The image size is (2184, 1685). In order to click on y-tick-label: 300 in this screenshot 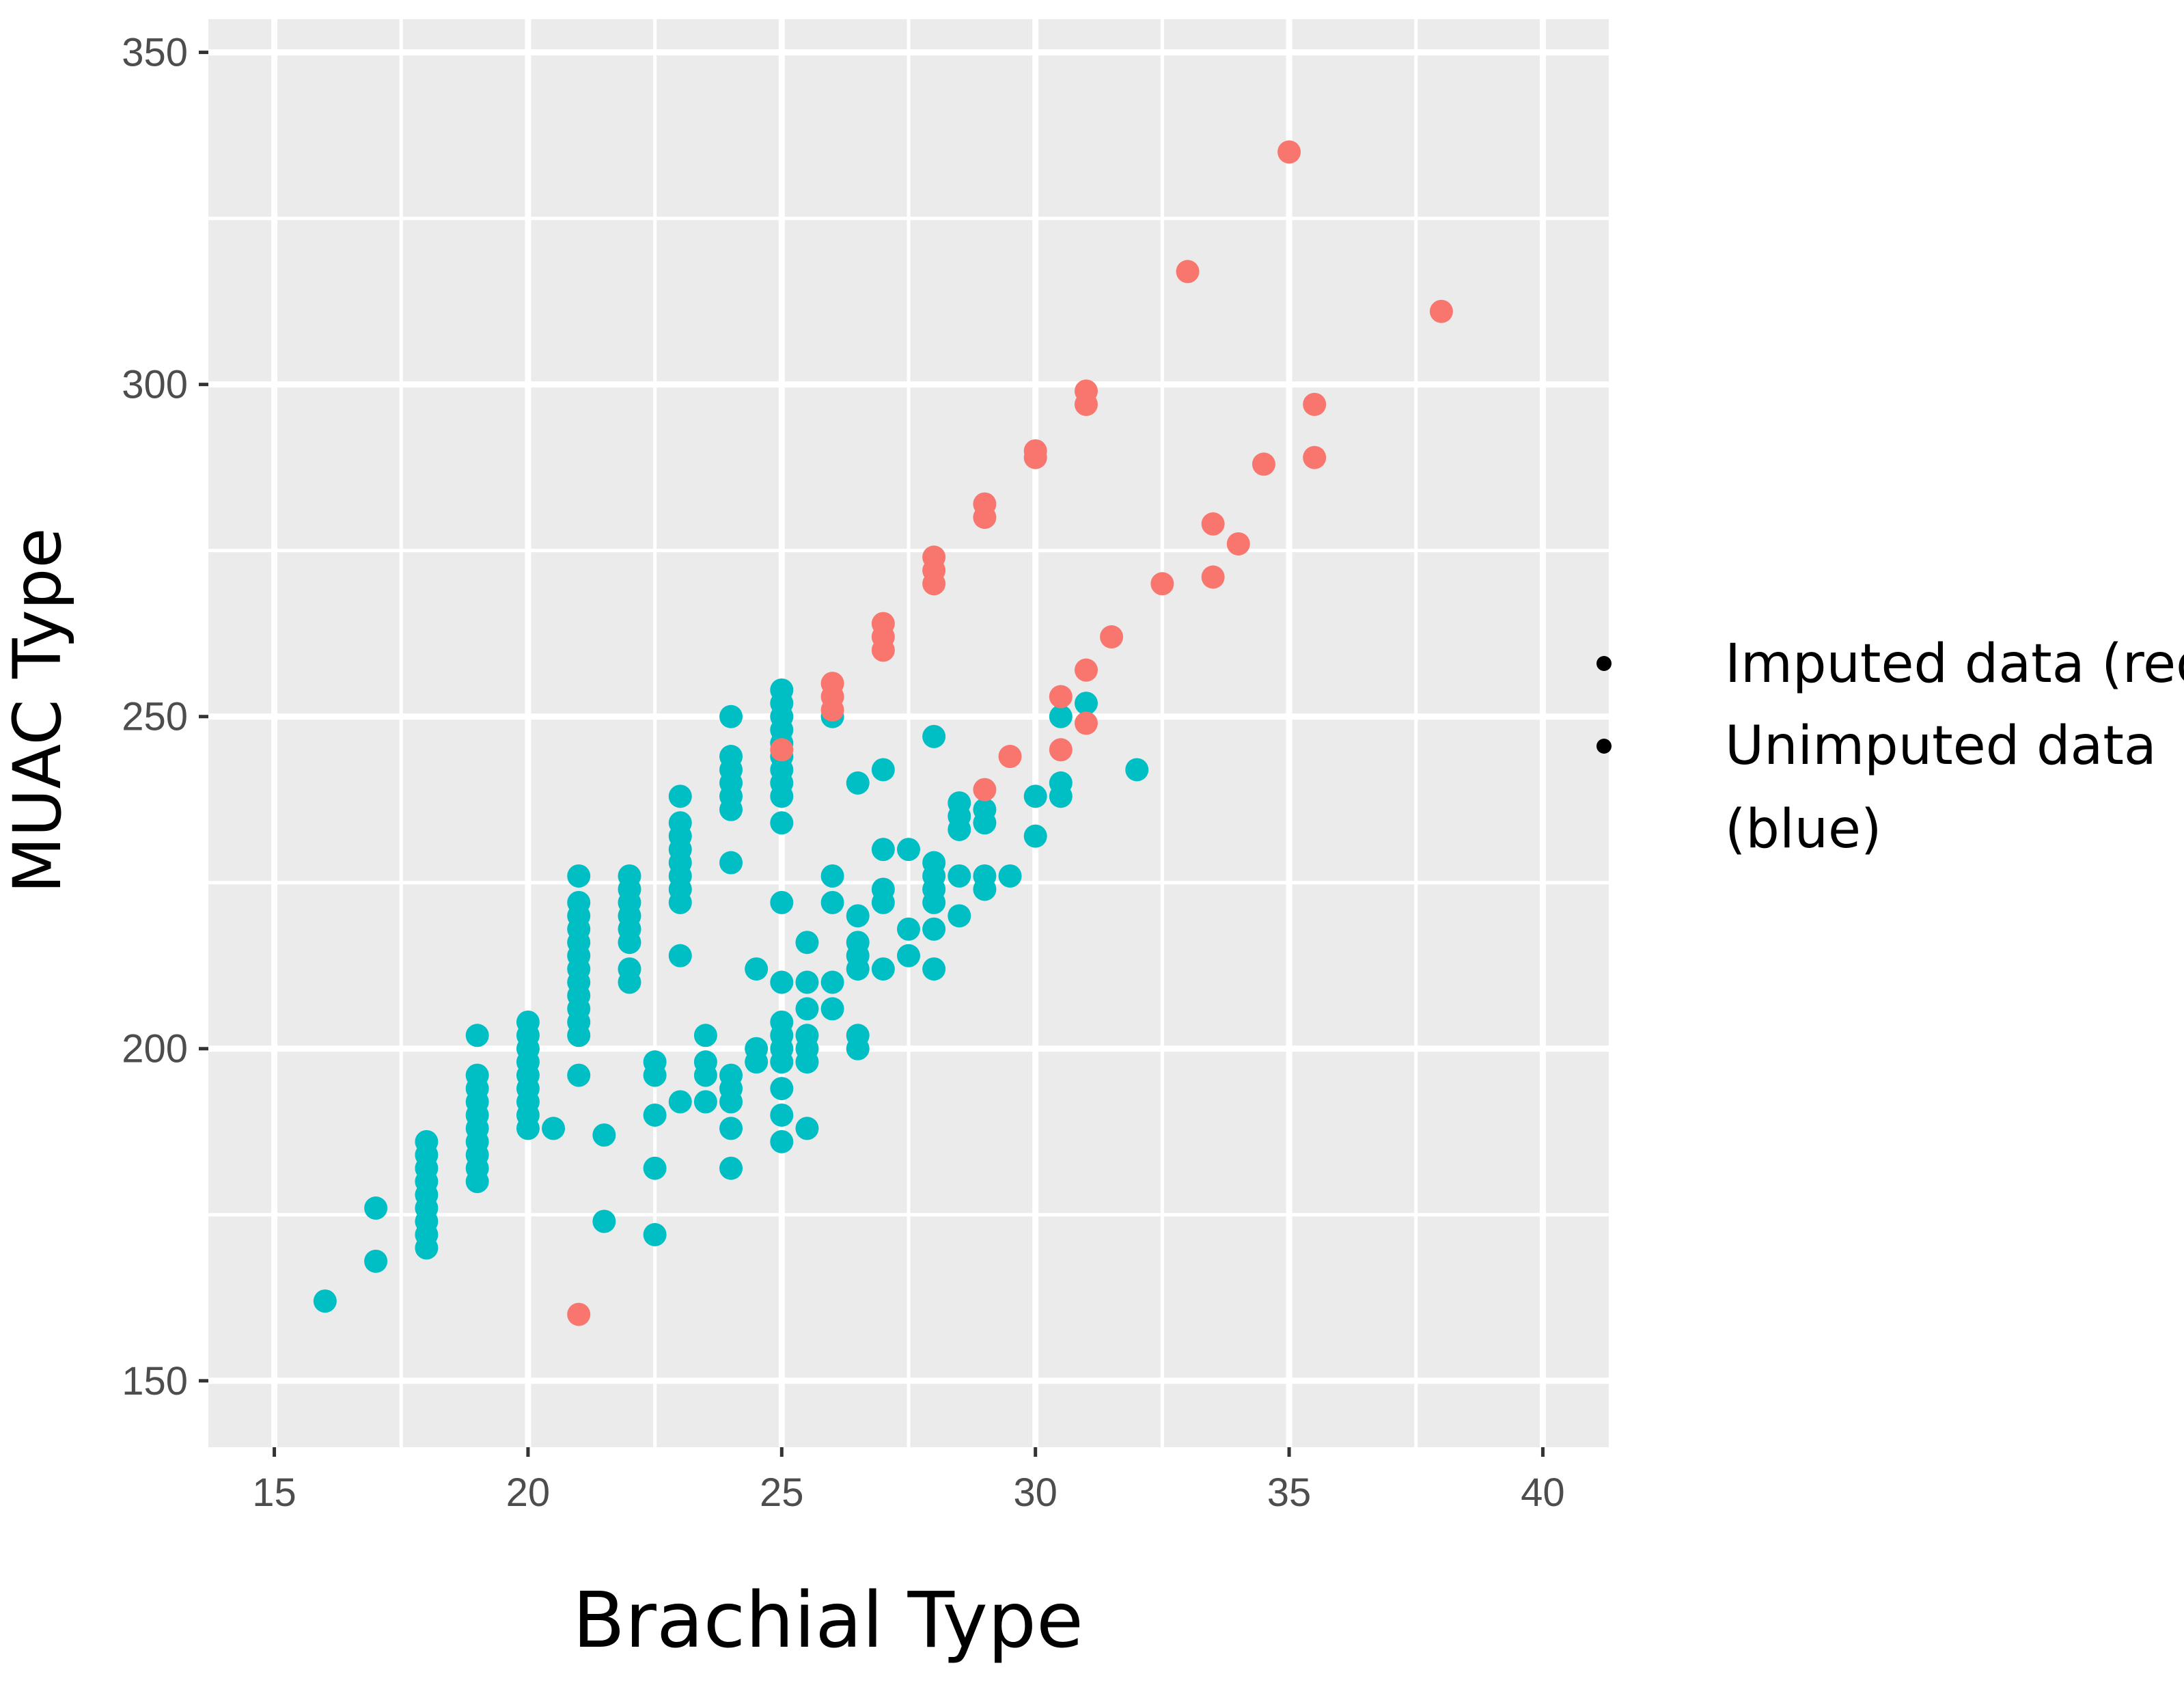, I will do `click(155, 385)`.